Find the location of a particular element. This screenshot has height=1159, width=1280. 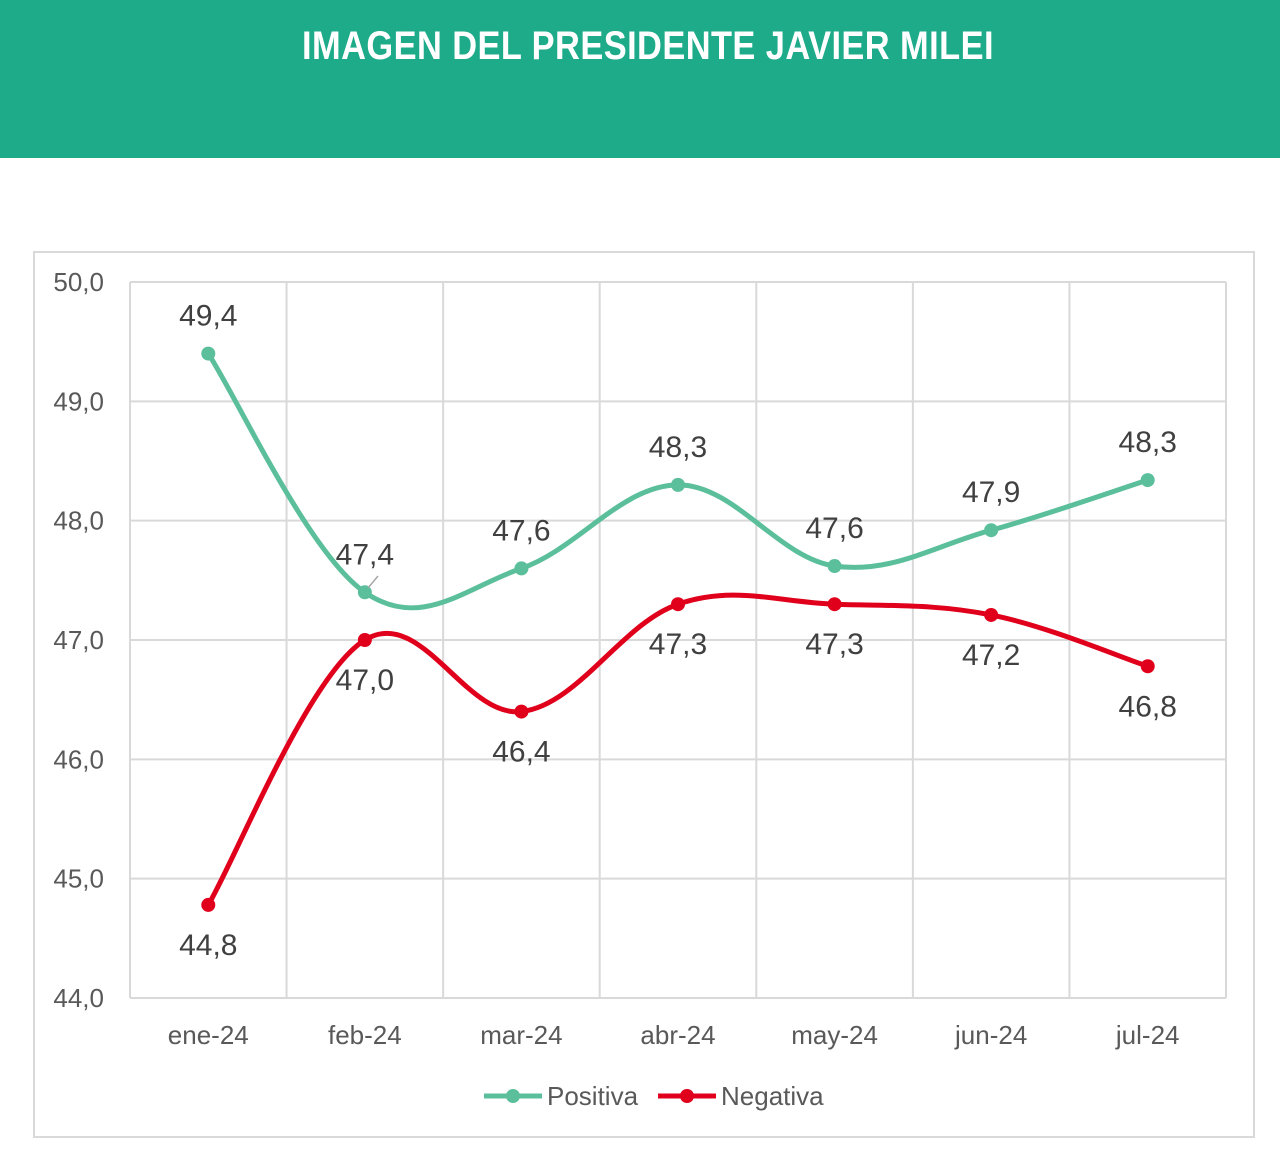

header-banner: IMAGEN DEL PRESIDENTE JAVIER MILEI is located at coordinates (640, 79).